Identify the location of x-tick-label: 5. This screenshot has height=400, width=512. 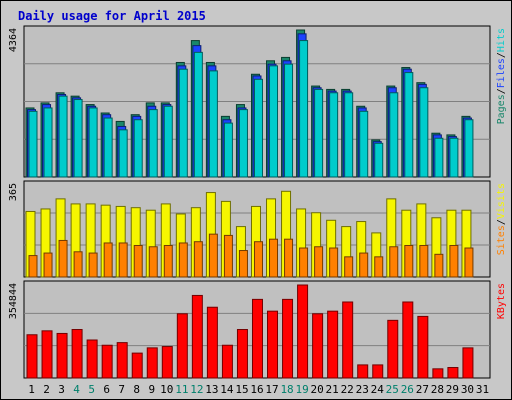
(91, 389).